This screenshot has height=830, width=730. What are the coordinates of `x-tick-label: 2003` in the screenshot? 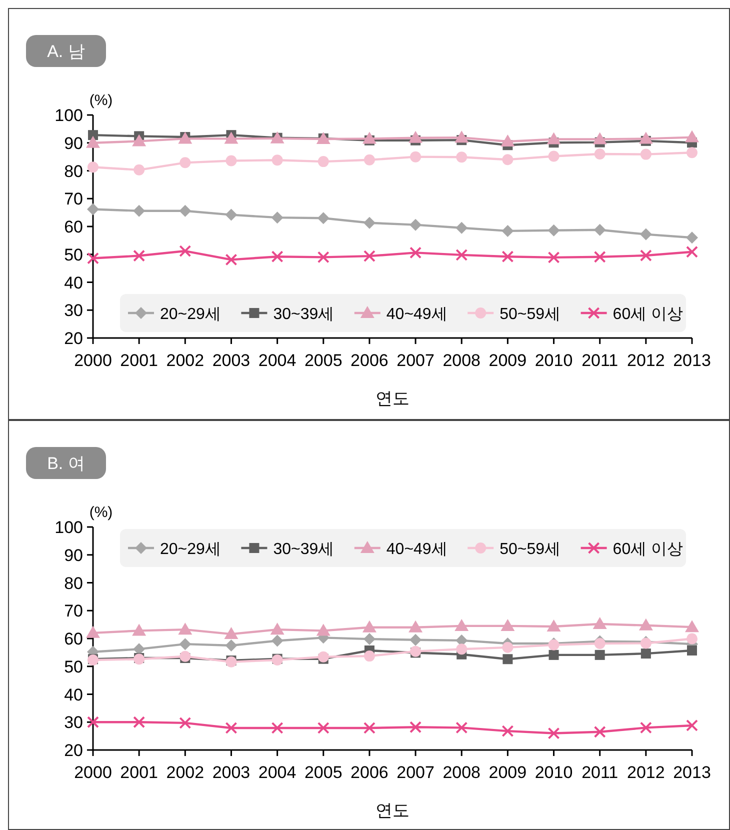 It's located at (231, 360).